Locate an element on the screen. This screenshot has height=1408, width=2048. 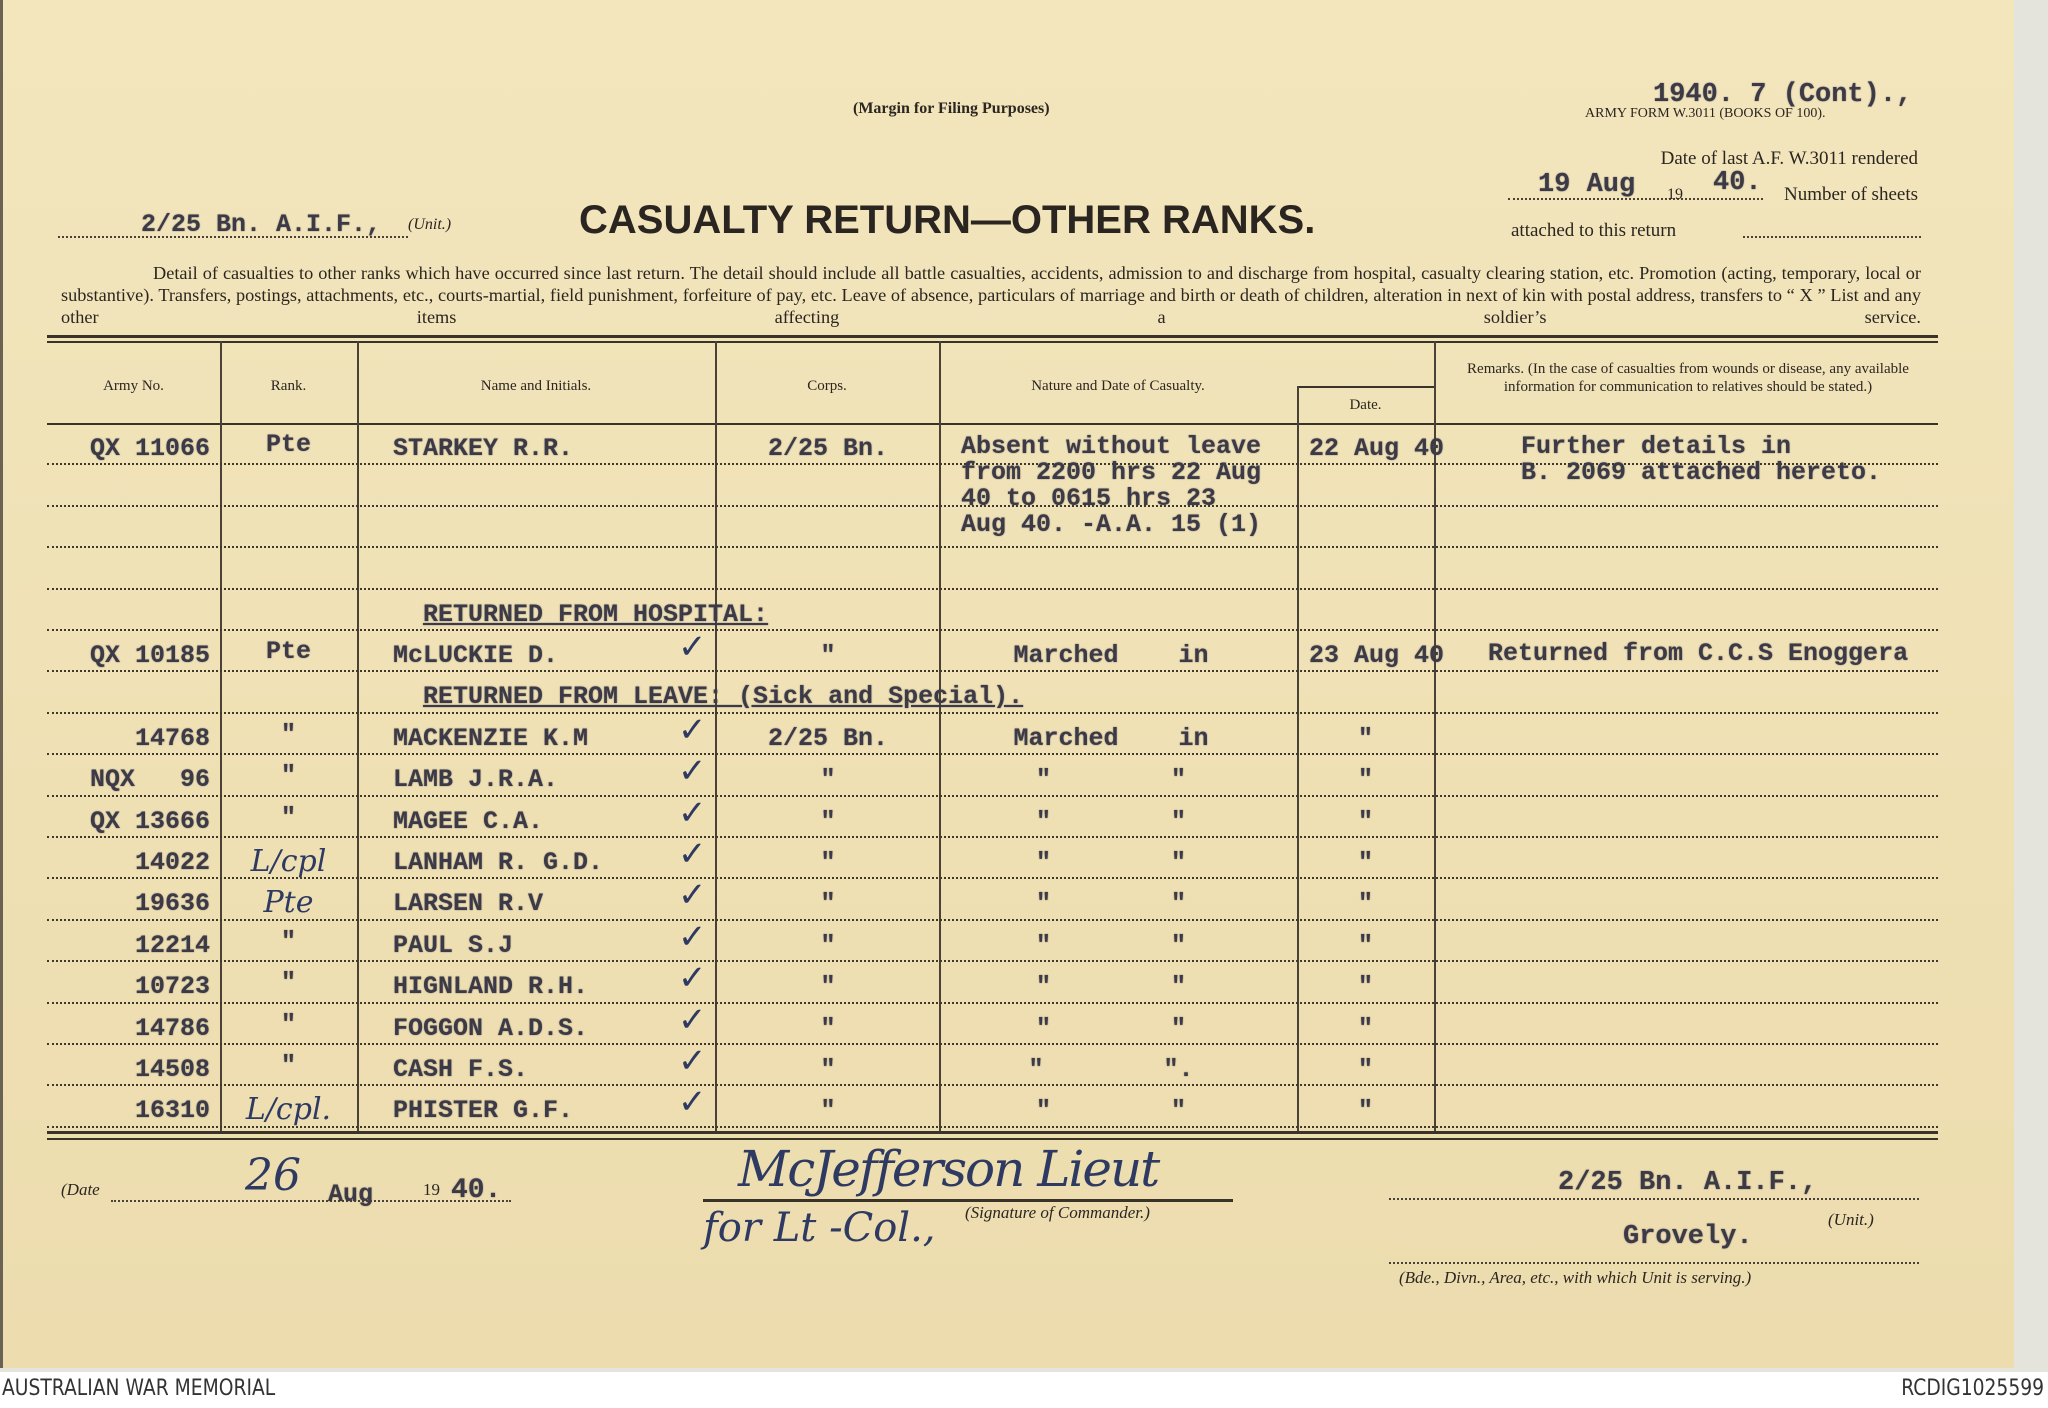
casualty-date: 23 Aug 40 is located at coordinates (1377, 655).